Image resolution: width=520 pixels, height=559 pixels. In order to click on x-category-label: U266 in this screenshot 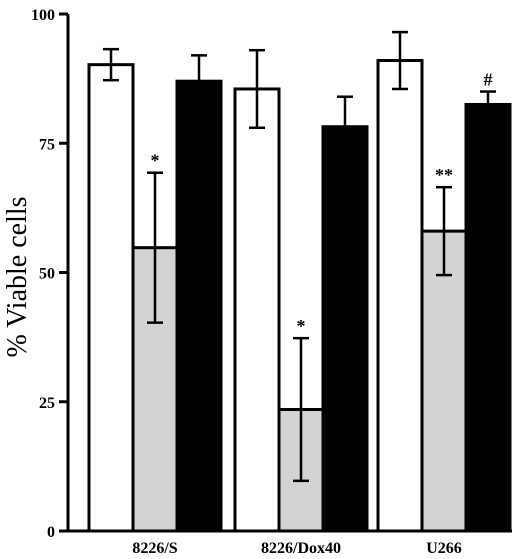, I will do `click(444, 548)`.